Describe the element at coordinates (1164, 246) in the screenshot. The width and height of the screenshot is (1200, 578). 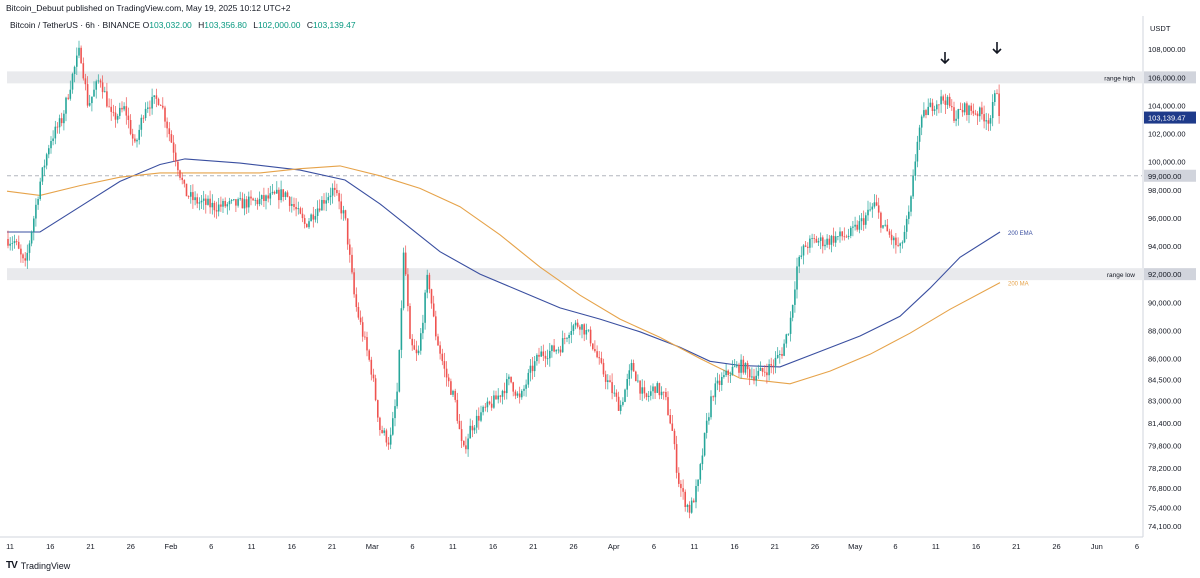
I see `y-tick-label: 94,000.00` at that location.